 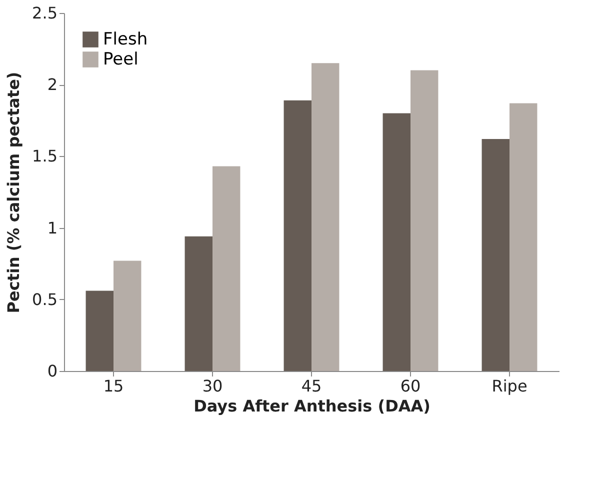 What do you see at coordinates (52, 371) in the screenshot?
I see `y-tick-label: 0` at bounding box center [52, 371].